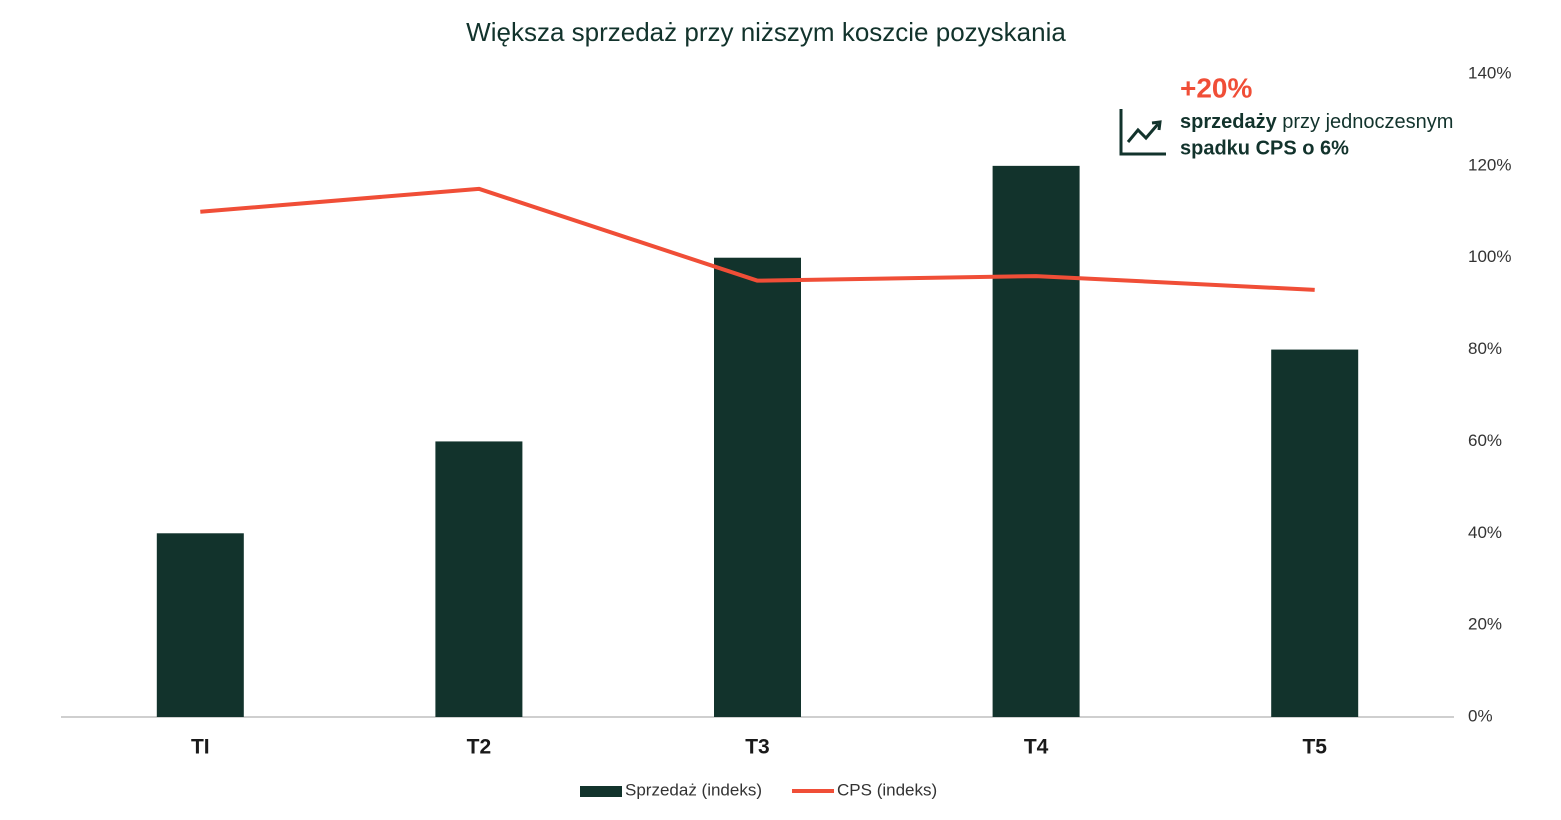 This screenshot has width=1561, height=820. What do you see at coordinates (757, 239) in the screenshot?
I see `line` at bounding box center [757, 239].